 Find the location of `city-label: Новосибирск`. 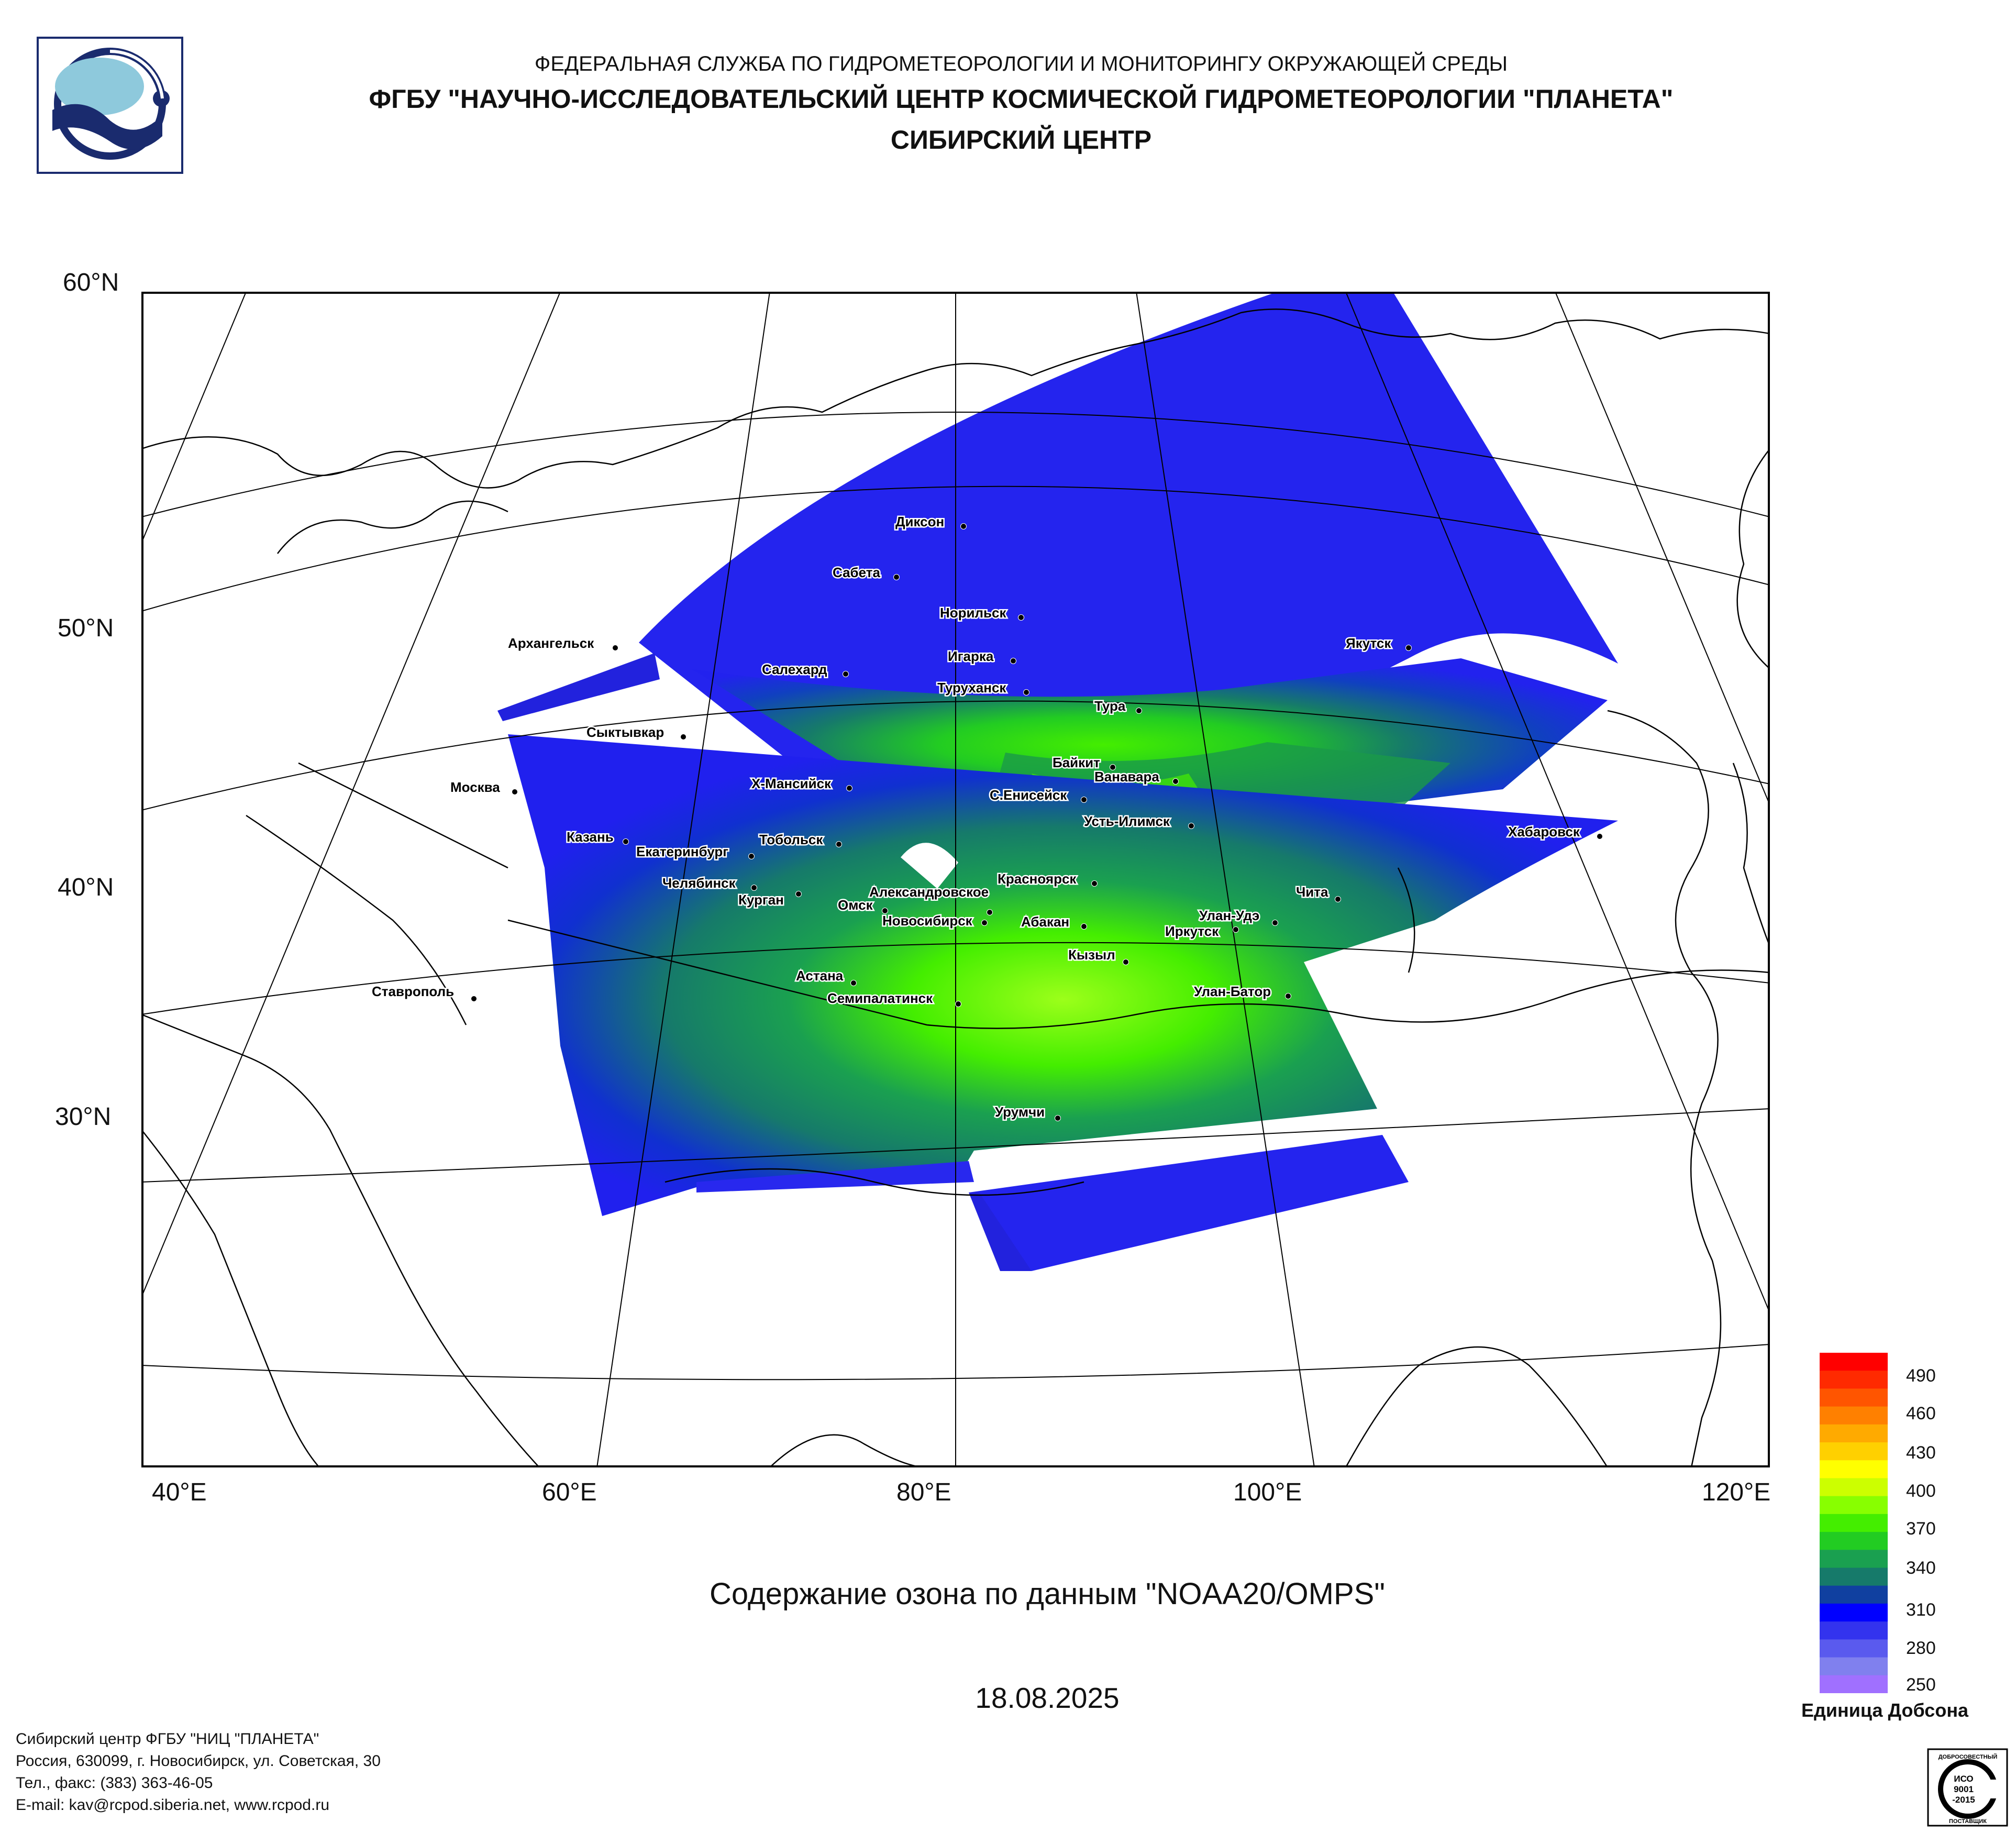

city-label: Новосибирск is located at coordinates (928, 921).